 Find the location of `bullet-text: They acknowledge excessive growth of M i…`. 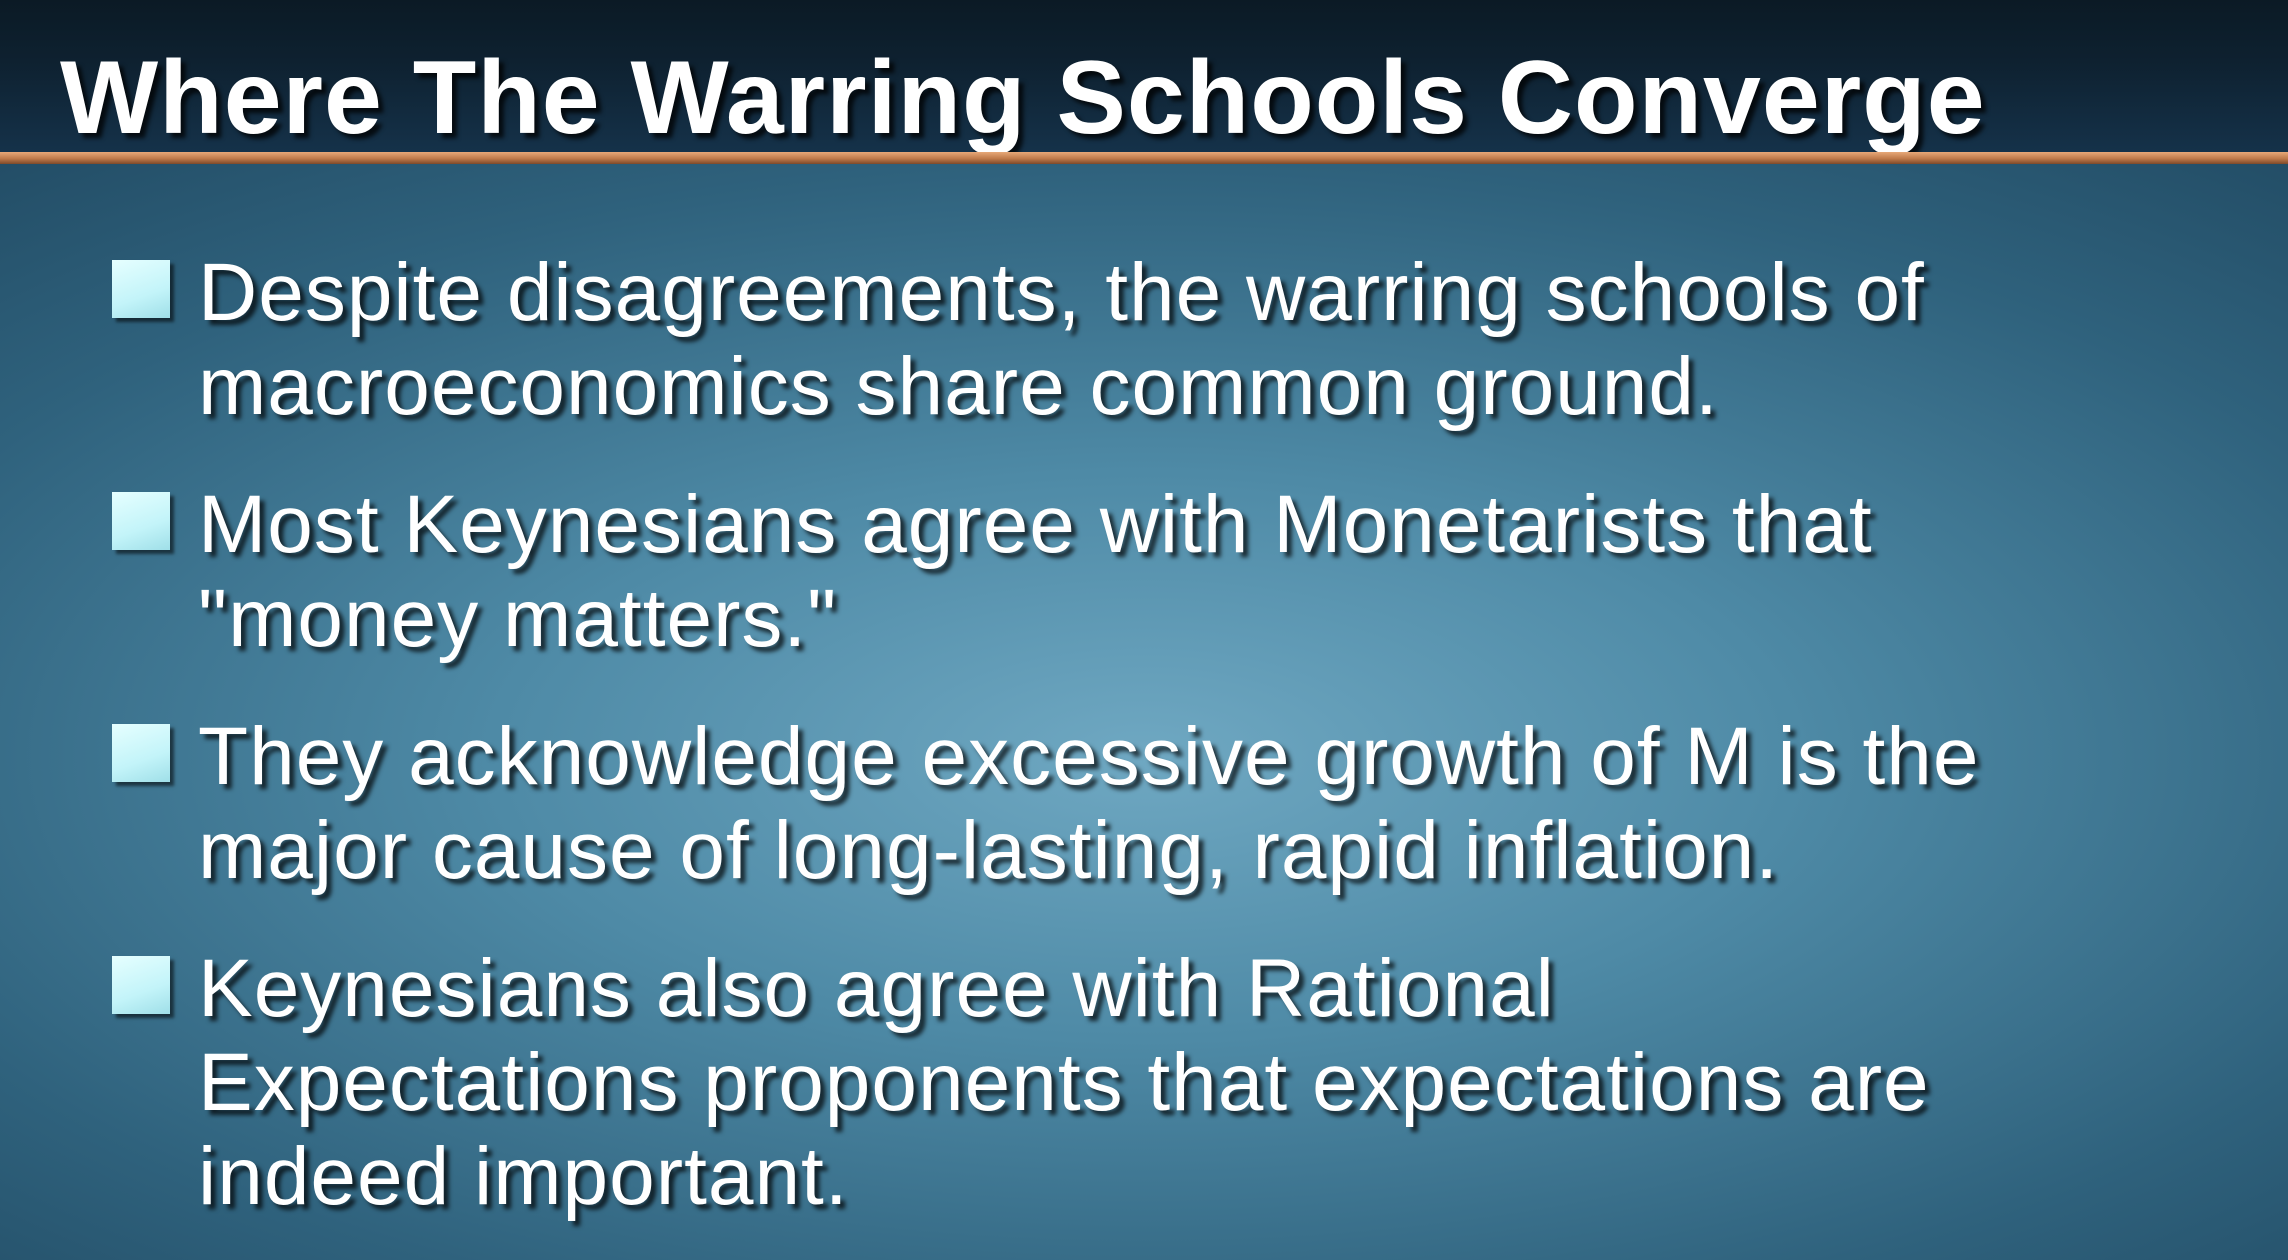

bullet-text: They acknowledge excessive growth of M i… is located at coordinates (1208, 804).